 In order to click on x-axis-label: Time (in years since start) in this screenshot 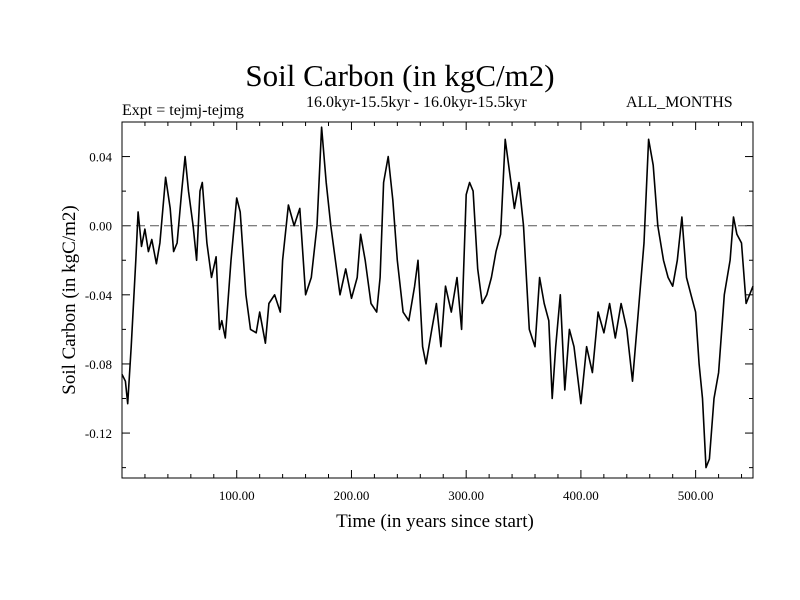, I will do `click(435, 521)`.